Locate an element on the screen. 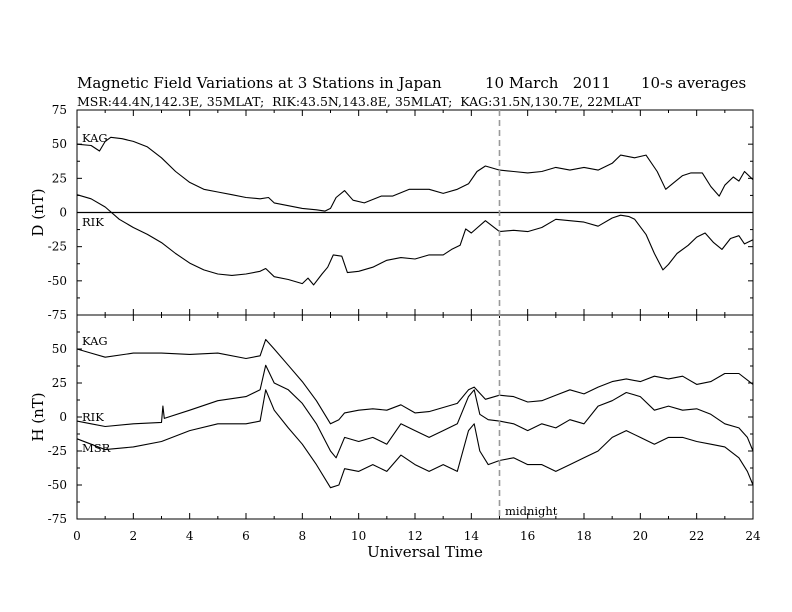  y-tick-label: 75 is located at coordinates (59, 110).